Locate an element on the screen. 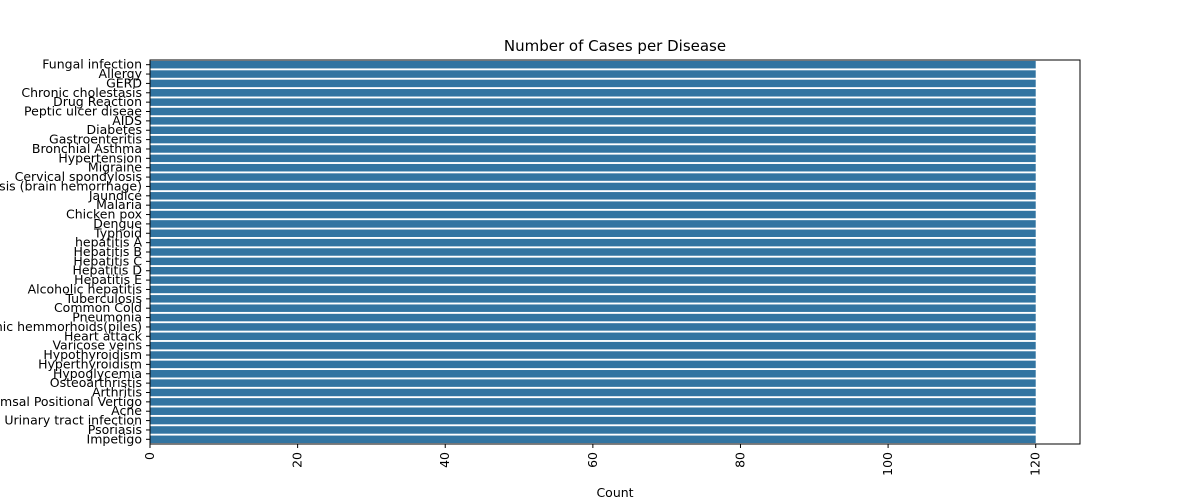 The height and width of the screenshot is (500, 1200). category-label: Diabetes is located at coordinates (115, 129).